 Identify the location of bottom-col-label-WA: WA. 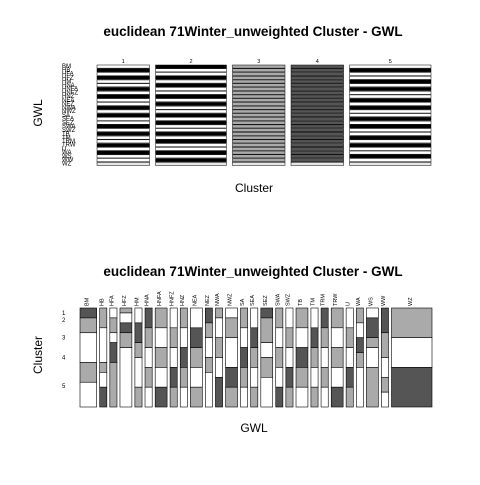
(359, 301).